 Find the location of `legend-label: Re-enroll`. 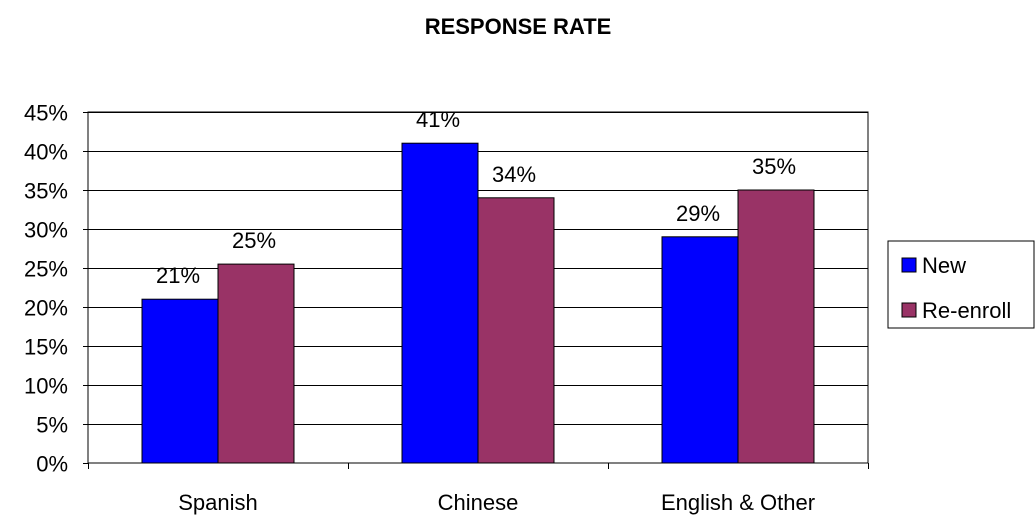

legend-label: Re-enroll is located at coordinates (966, 310).